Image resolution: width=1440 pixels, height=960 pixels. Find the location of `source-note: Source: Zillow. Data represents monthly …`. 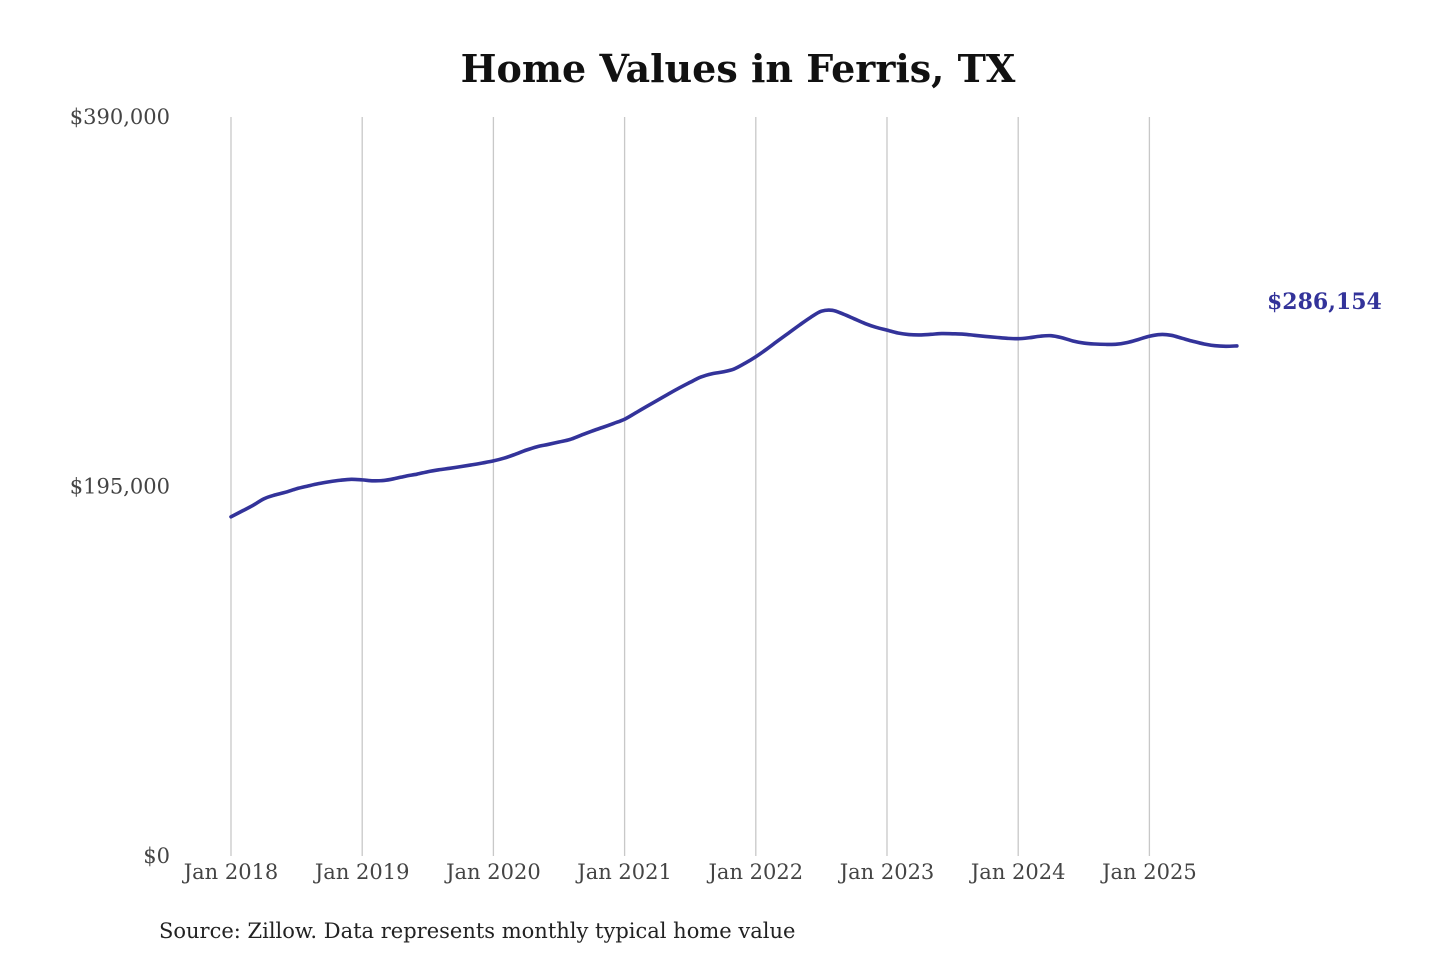

source-note: Source: Zillow. Data represents monthly … is located at coordinates (477, 931).